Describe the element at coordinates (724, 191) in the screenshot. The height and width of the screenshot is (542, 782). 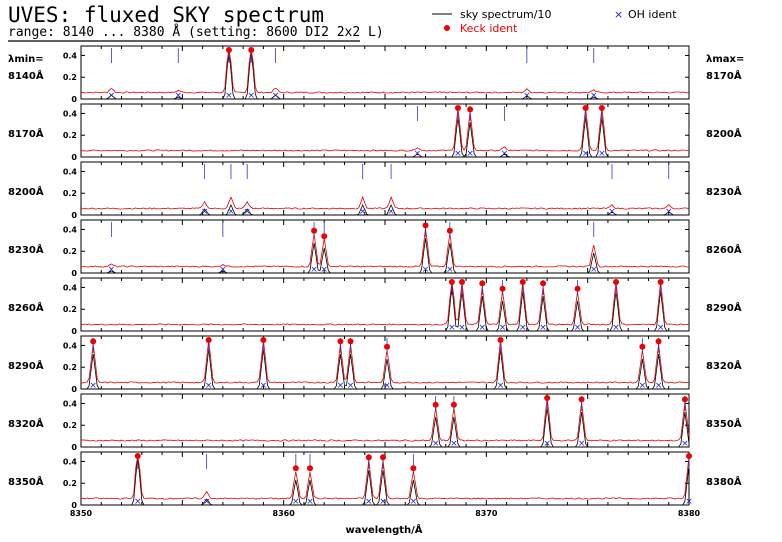
I see `lambda-max-label: 8230Å` at that location.